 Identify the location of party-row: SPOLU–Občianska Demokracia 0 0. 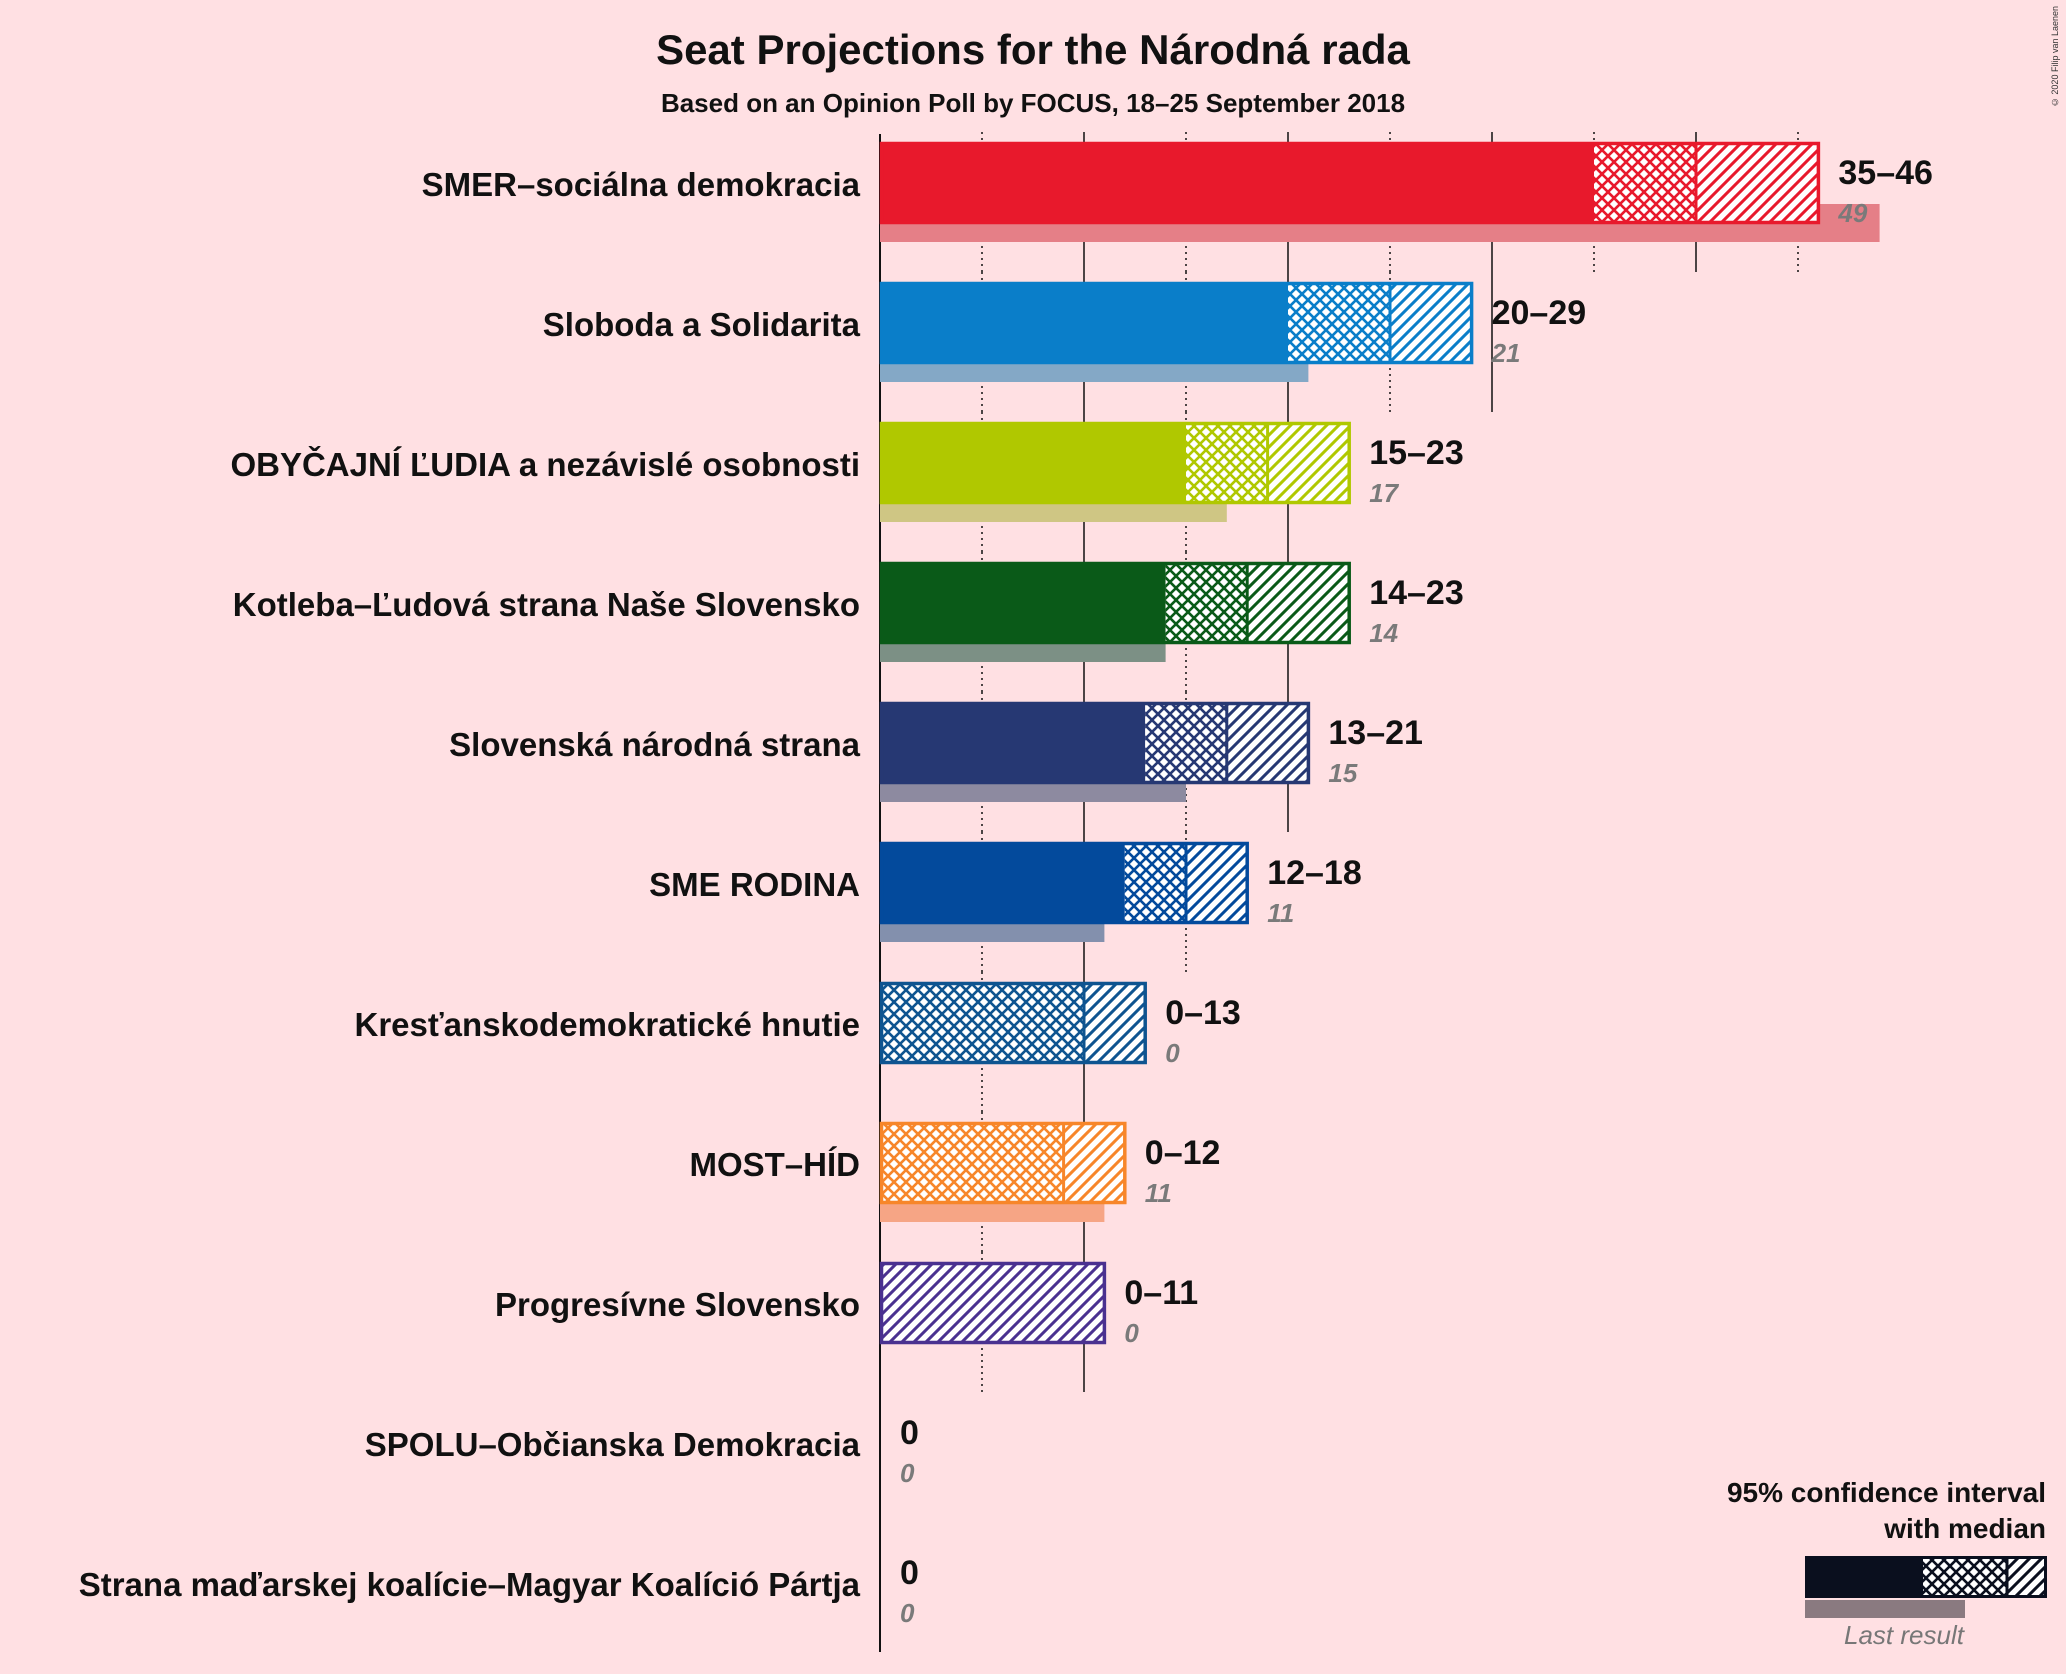
(642, 1451).